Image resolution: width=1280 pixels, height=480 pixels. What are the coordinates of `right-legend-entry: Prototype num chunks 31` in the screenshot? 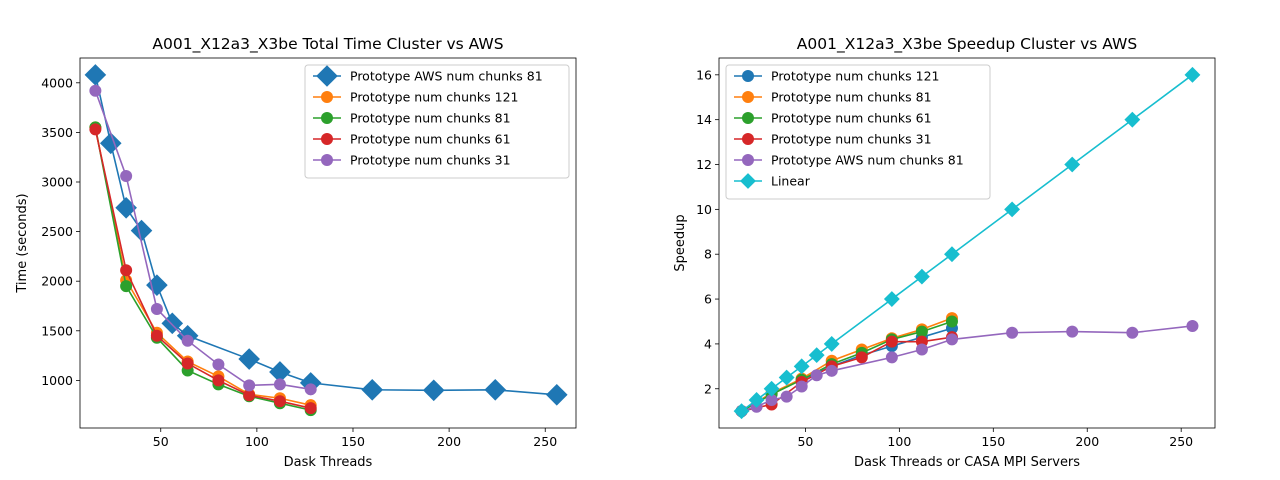 It's located at (833, 139).